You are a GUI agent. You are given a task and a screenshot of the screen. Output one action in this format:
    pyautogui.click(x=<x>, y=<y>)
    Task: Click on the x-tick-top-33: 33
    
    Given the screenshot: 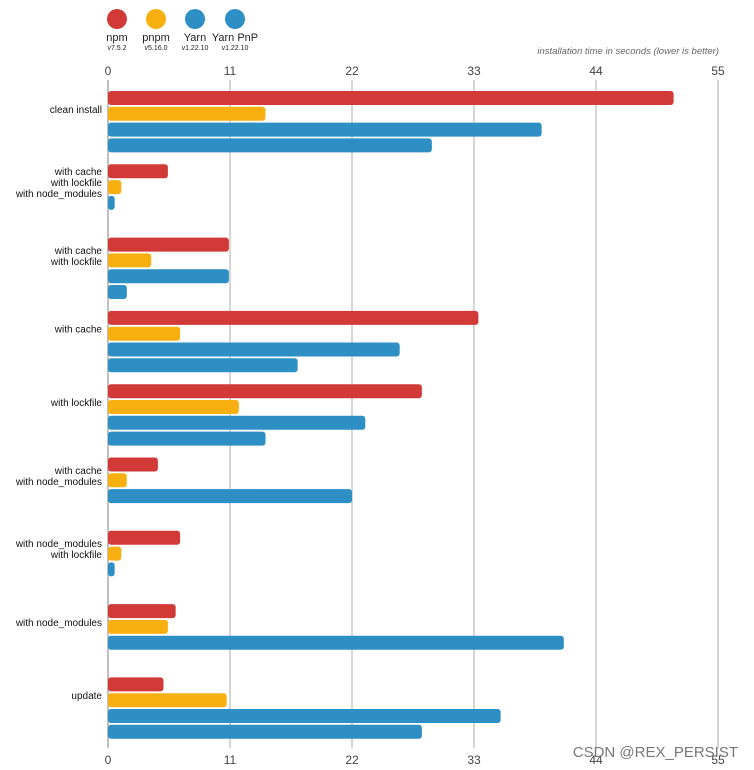 What is the action you would take?
    pyautogui.click(x=474, y=71)
    